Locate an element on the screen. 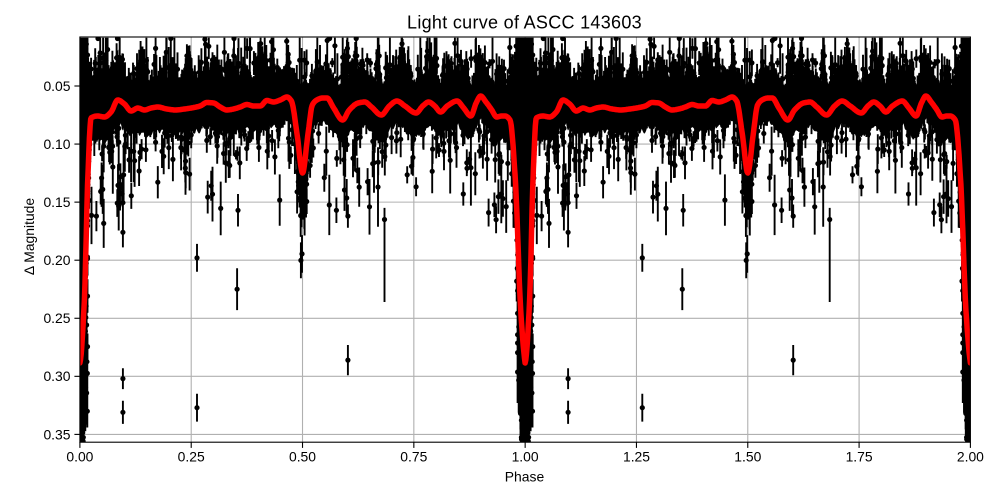 This screenshot has width=1000, height=500. svg-text: Light curve of ASCC 143603 is located at coordinates (524, 23).